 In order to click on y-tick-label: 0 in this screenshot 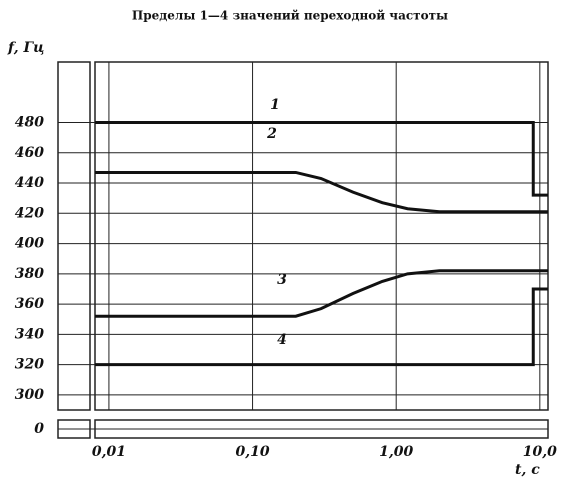, I will do `click(39, 429)`.